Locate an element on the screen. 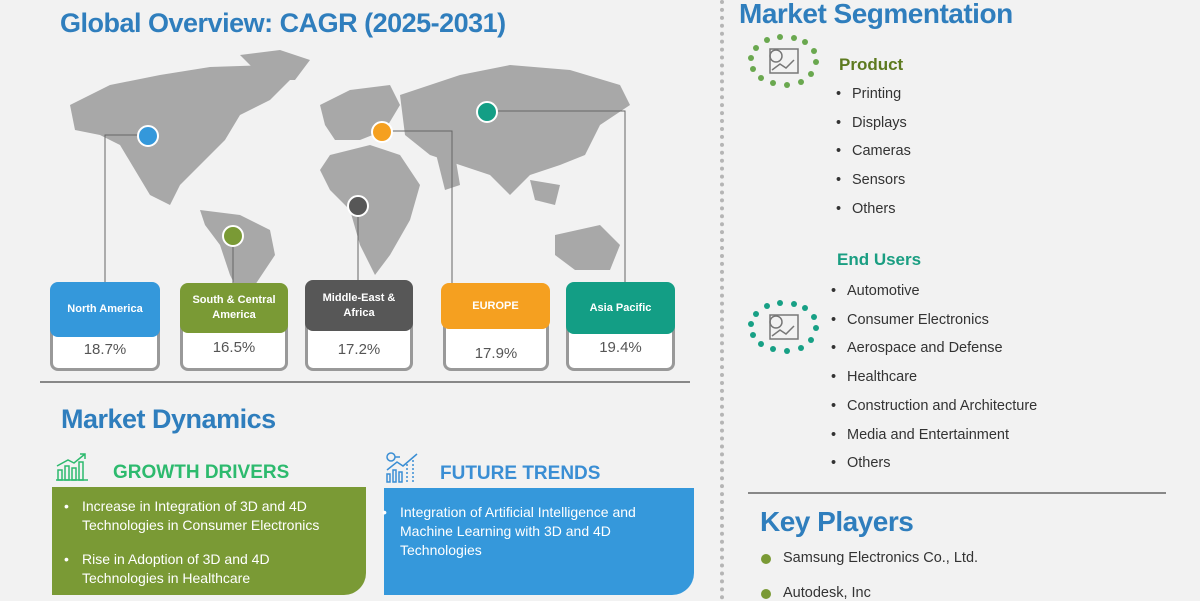  pin-asia-pacific is located at coordinates (487, 112).